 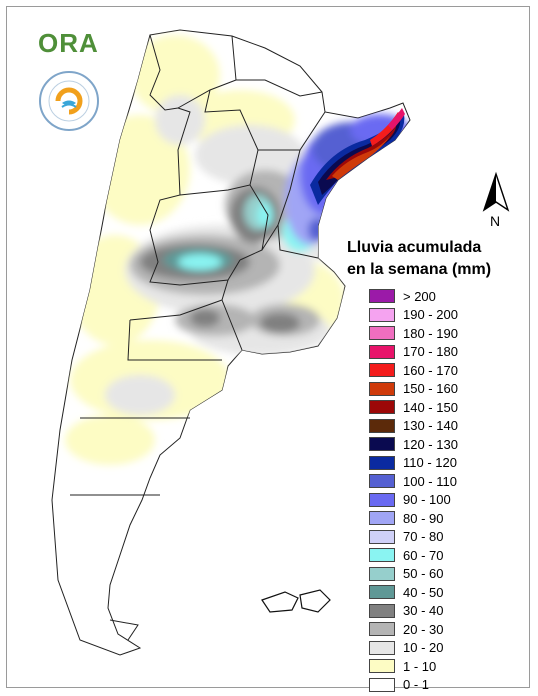 What do you see at coordinates (427, 500) in the screenshot?
I see `legend-label: 90 - 100` at bounding box center [427, 500].